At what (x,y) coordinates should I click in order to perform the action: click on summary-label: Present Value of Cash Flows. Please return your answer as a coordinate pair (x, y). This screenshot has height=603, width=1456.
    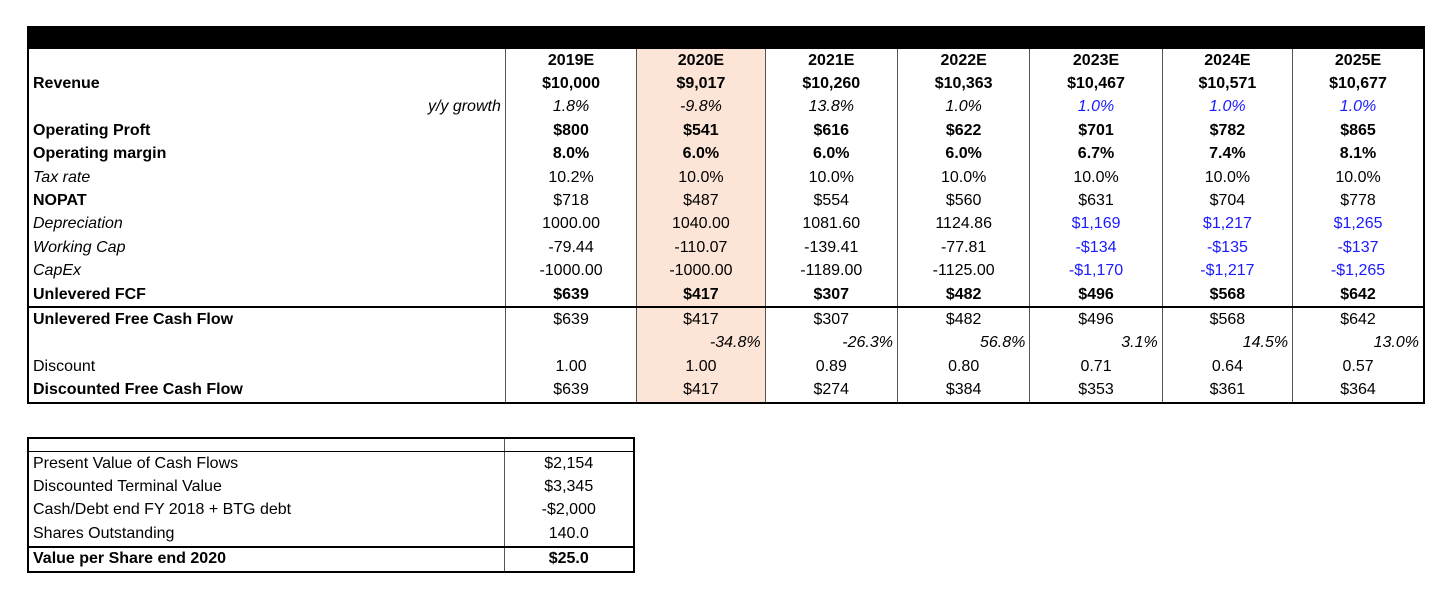
    Looking at the image, I should click on (136, 463).